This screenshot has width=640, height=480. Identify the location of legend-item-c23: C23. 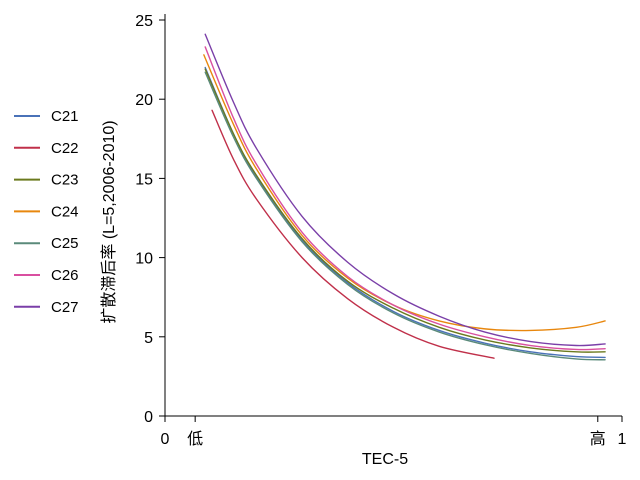
(46, 180).